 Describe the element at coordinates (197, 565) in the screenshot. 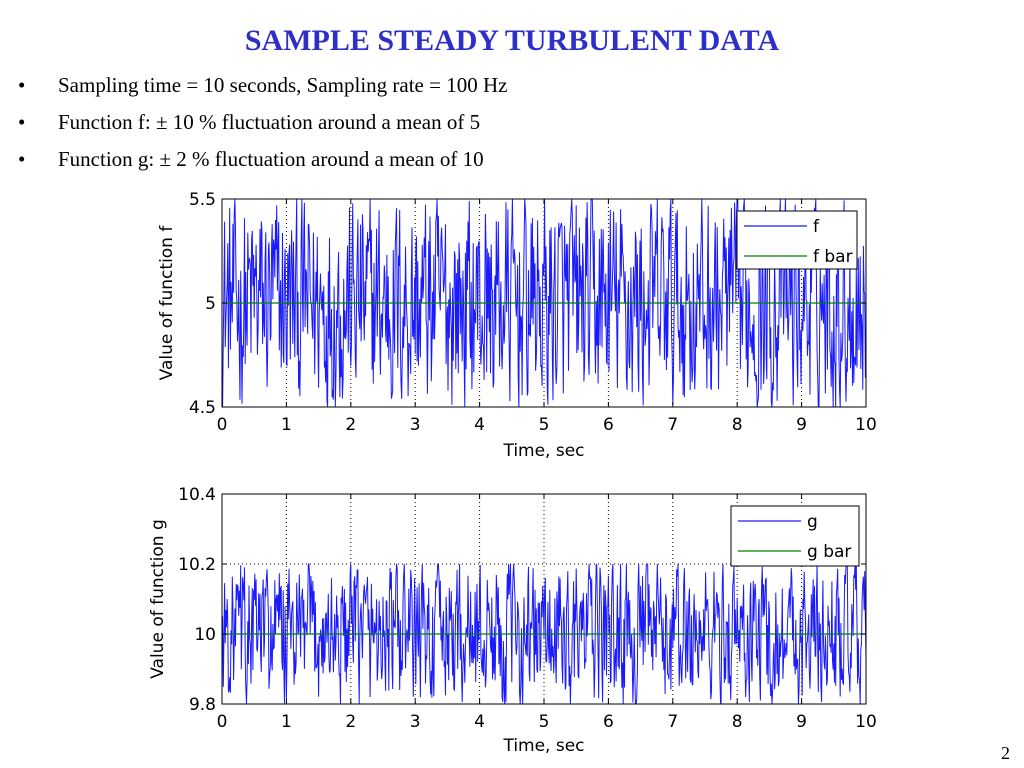

I see `y-tick-label: 10.2` at that location.